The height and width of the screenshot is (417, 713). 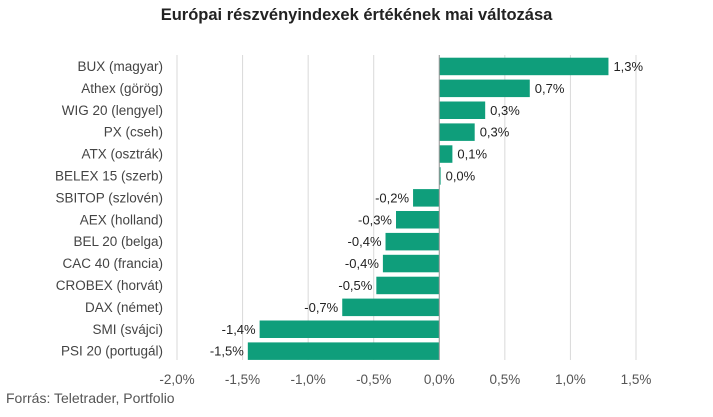 What do you see at coordinates (112, 263) in the screenshot?
I see `category-label: CAC 40 (francia)` at bounding box center [112, 263].